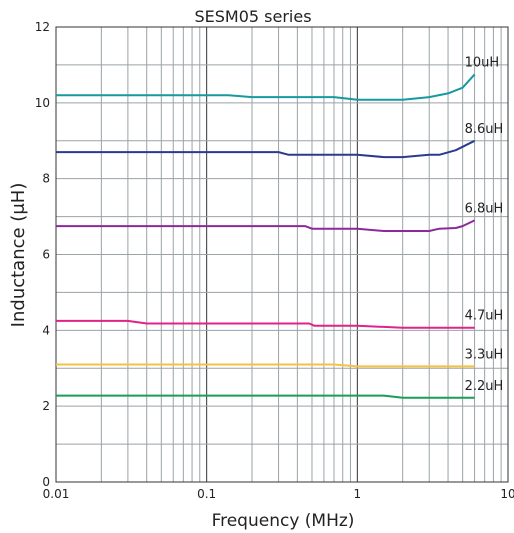  I want to click on y-tick-label: 10, so click(42, 103).